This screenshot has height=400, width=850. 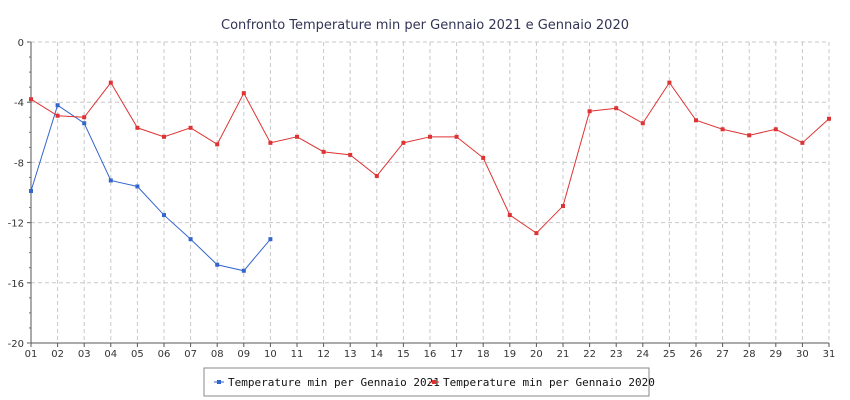 I want to click on x-tick-label: 22, so click(x=589, y=354).